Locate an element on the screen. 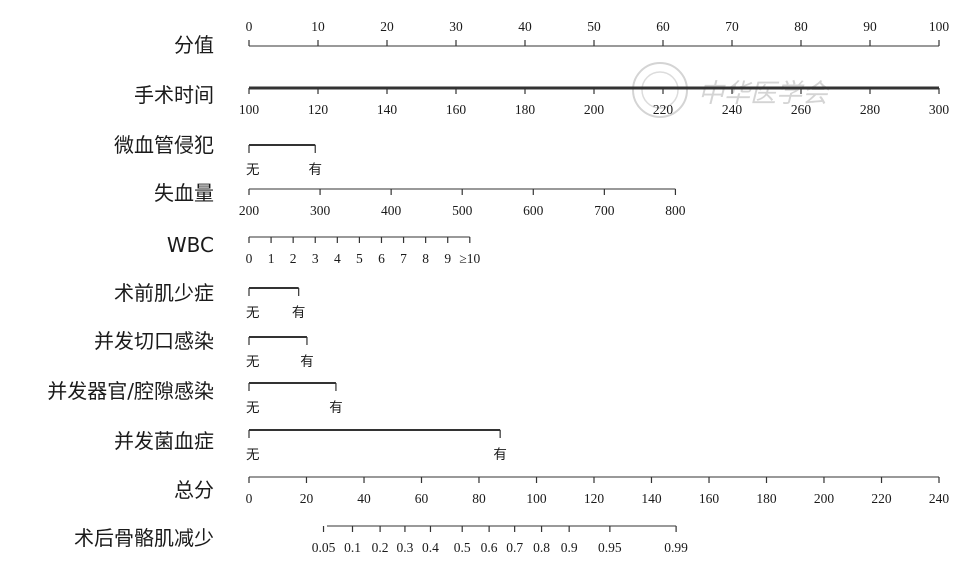  tick-label: 800 is located at coordinates (675, 210).